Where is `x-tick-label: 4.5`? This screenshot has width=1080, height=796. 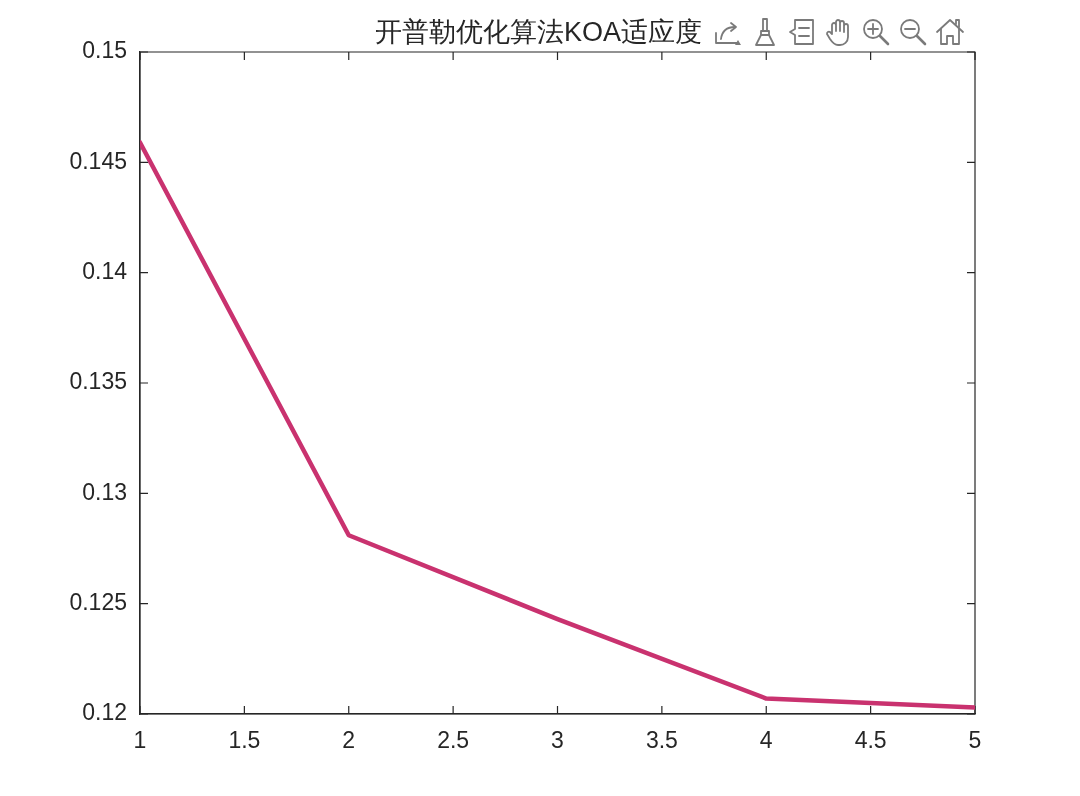 x-tick-label: 4.5 is located at coordinates (870, 740).